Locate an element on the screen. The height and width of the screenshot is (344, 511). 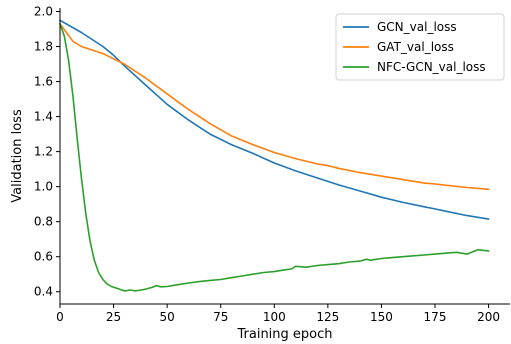
y-tick-label: 1.6 is located at coordinates (43, 82).